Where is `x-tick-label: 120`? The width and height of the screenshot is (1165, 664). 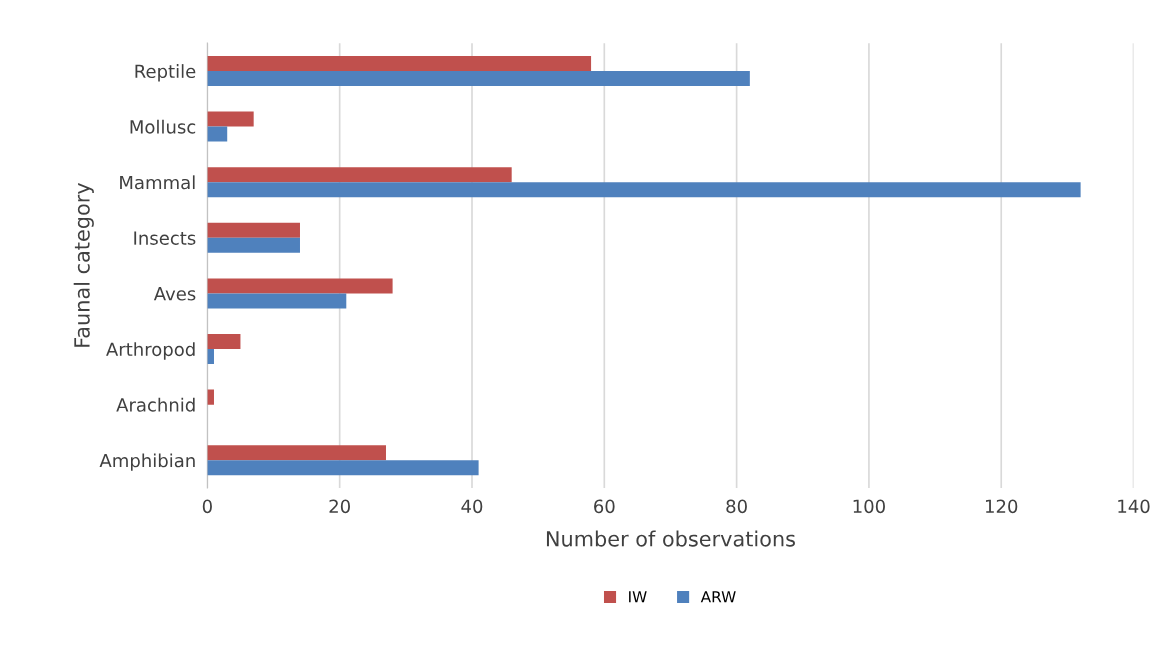 x-tick-label: 120 is located at coordinates (1001, 506).